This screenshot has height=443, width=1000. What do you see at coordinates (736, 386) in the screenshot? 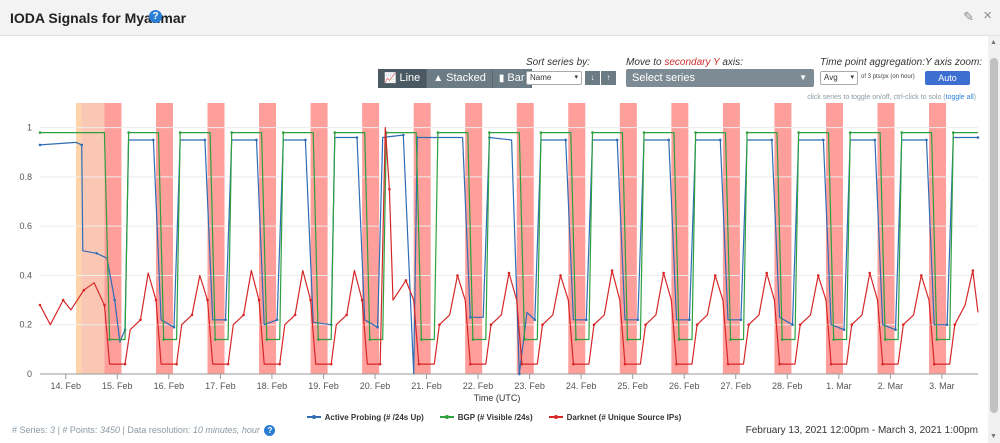
I see `x-tick-label: 27. Feb` at bounding box center [736, 386].